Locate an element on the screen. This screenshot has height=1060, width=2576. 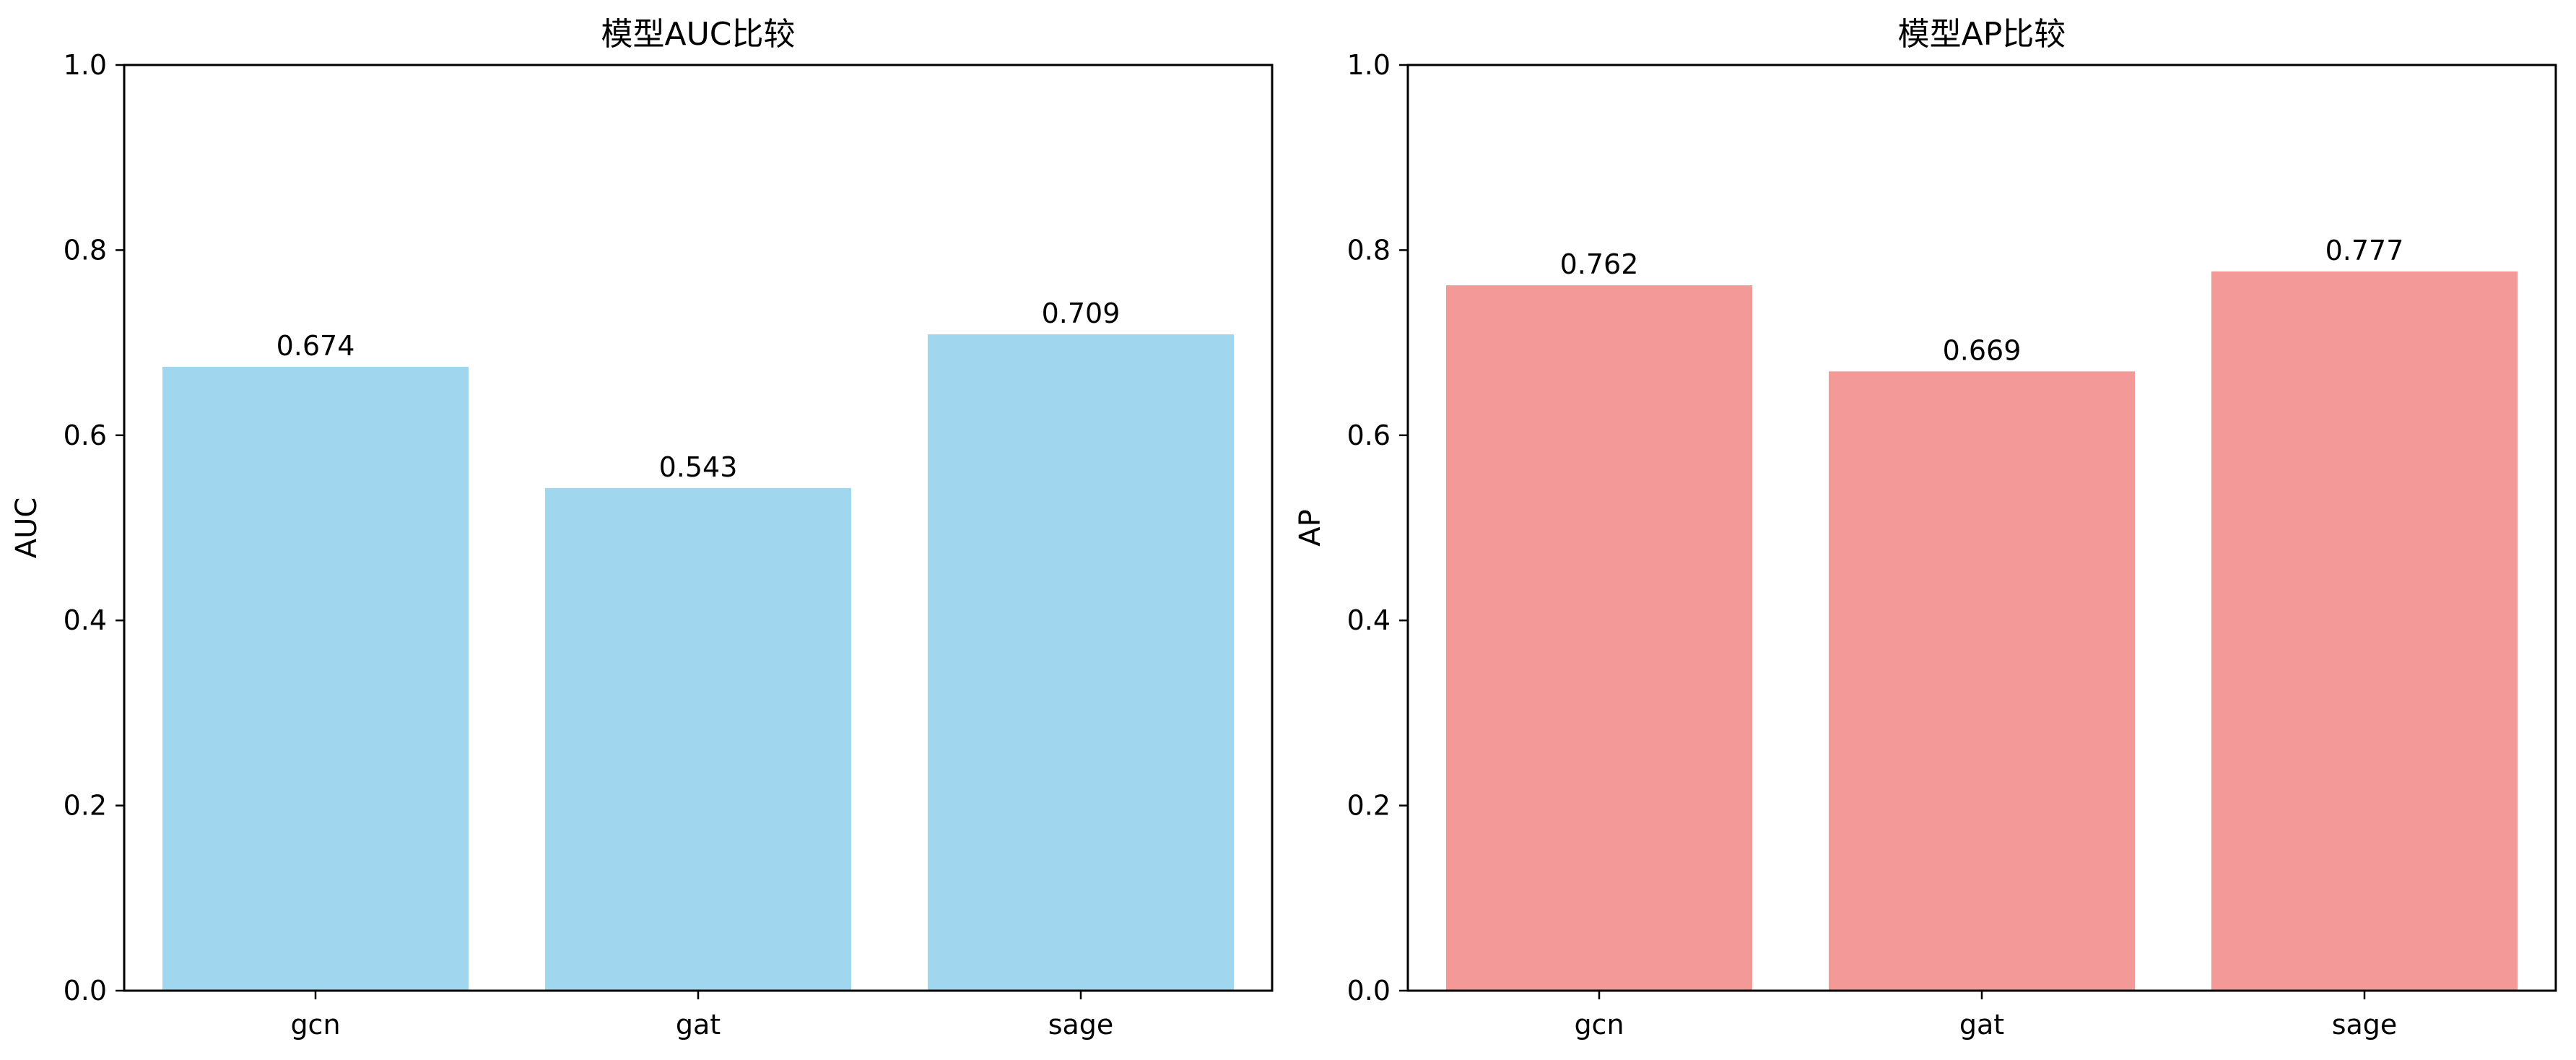
ap-chart-ytick-label: 0.0 is located at coordinates (1369, 991).